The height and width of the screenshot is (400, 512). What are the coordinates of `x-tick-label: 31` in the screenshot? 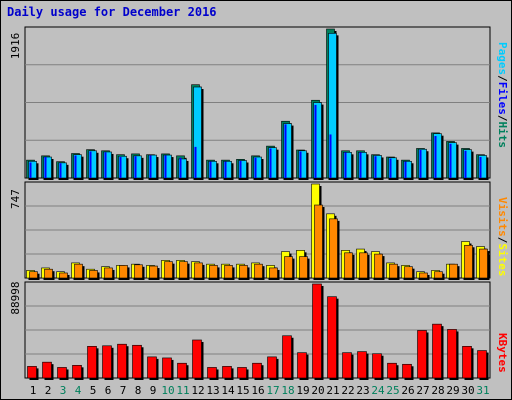 It's located at (482, 390).